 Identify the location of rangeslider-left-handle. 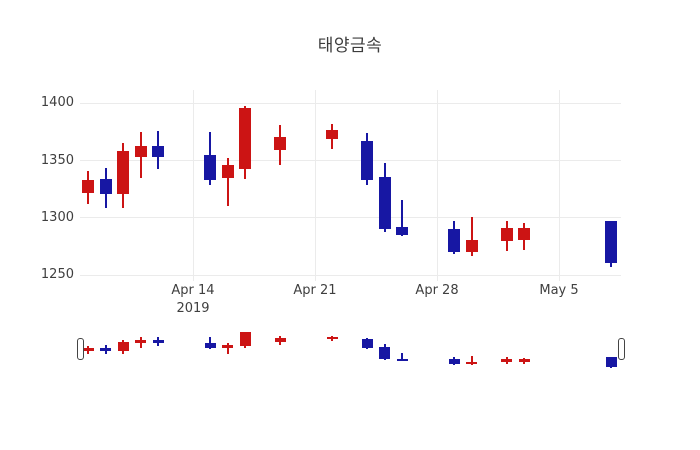
(80, 349).